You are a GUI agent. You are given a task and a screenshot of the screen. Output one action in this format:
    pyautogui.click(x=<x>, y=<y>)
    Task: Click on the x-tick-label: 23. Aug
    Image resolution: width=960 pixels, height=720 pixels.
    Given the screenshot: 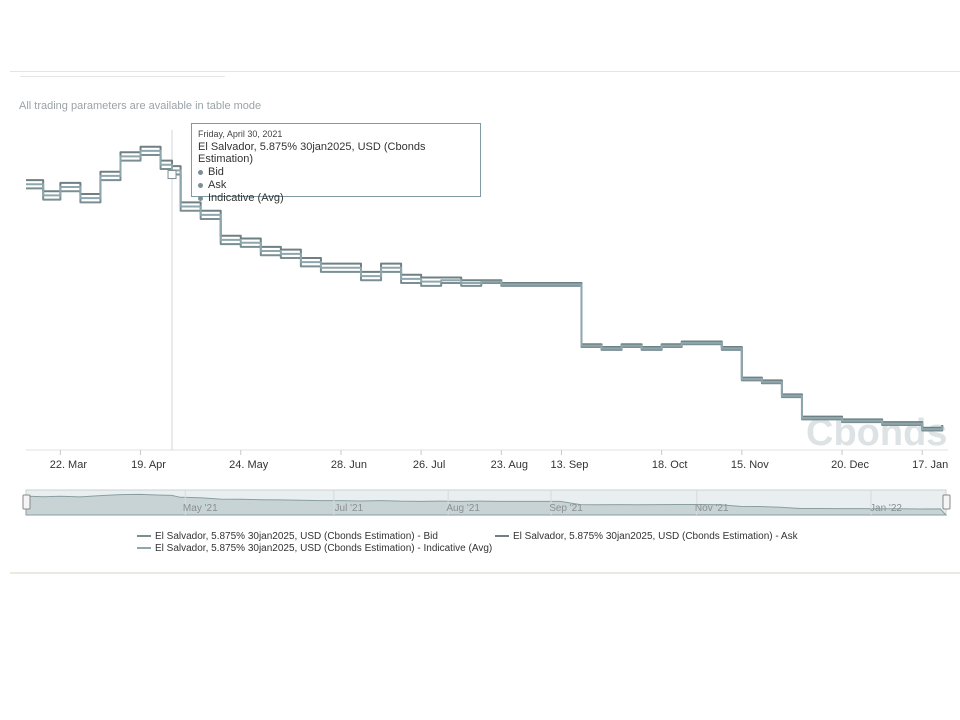 What is the action you would take?
    pyautogui.click(x=509, y=465)
    